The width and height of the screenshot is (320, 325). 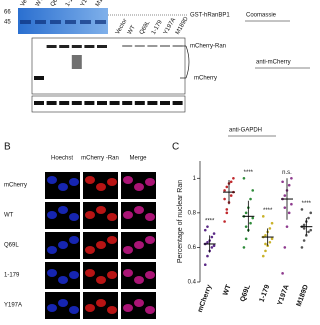 What do you see at coordinates (284, 295) in the screenshot?
I see `x-tick-label: Y197A` at bounding box center [284, 295].